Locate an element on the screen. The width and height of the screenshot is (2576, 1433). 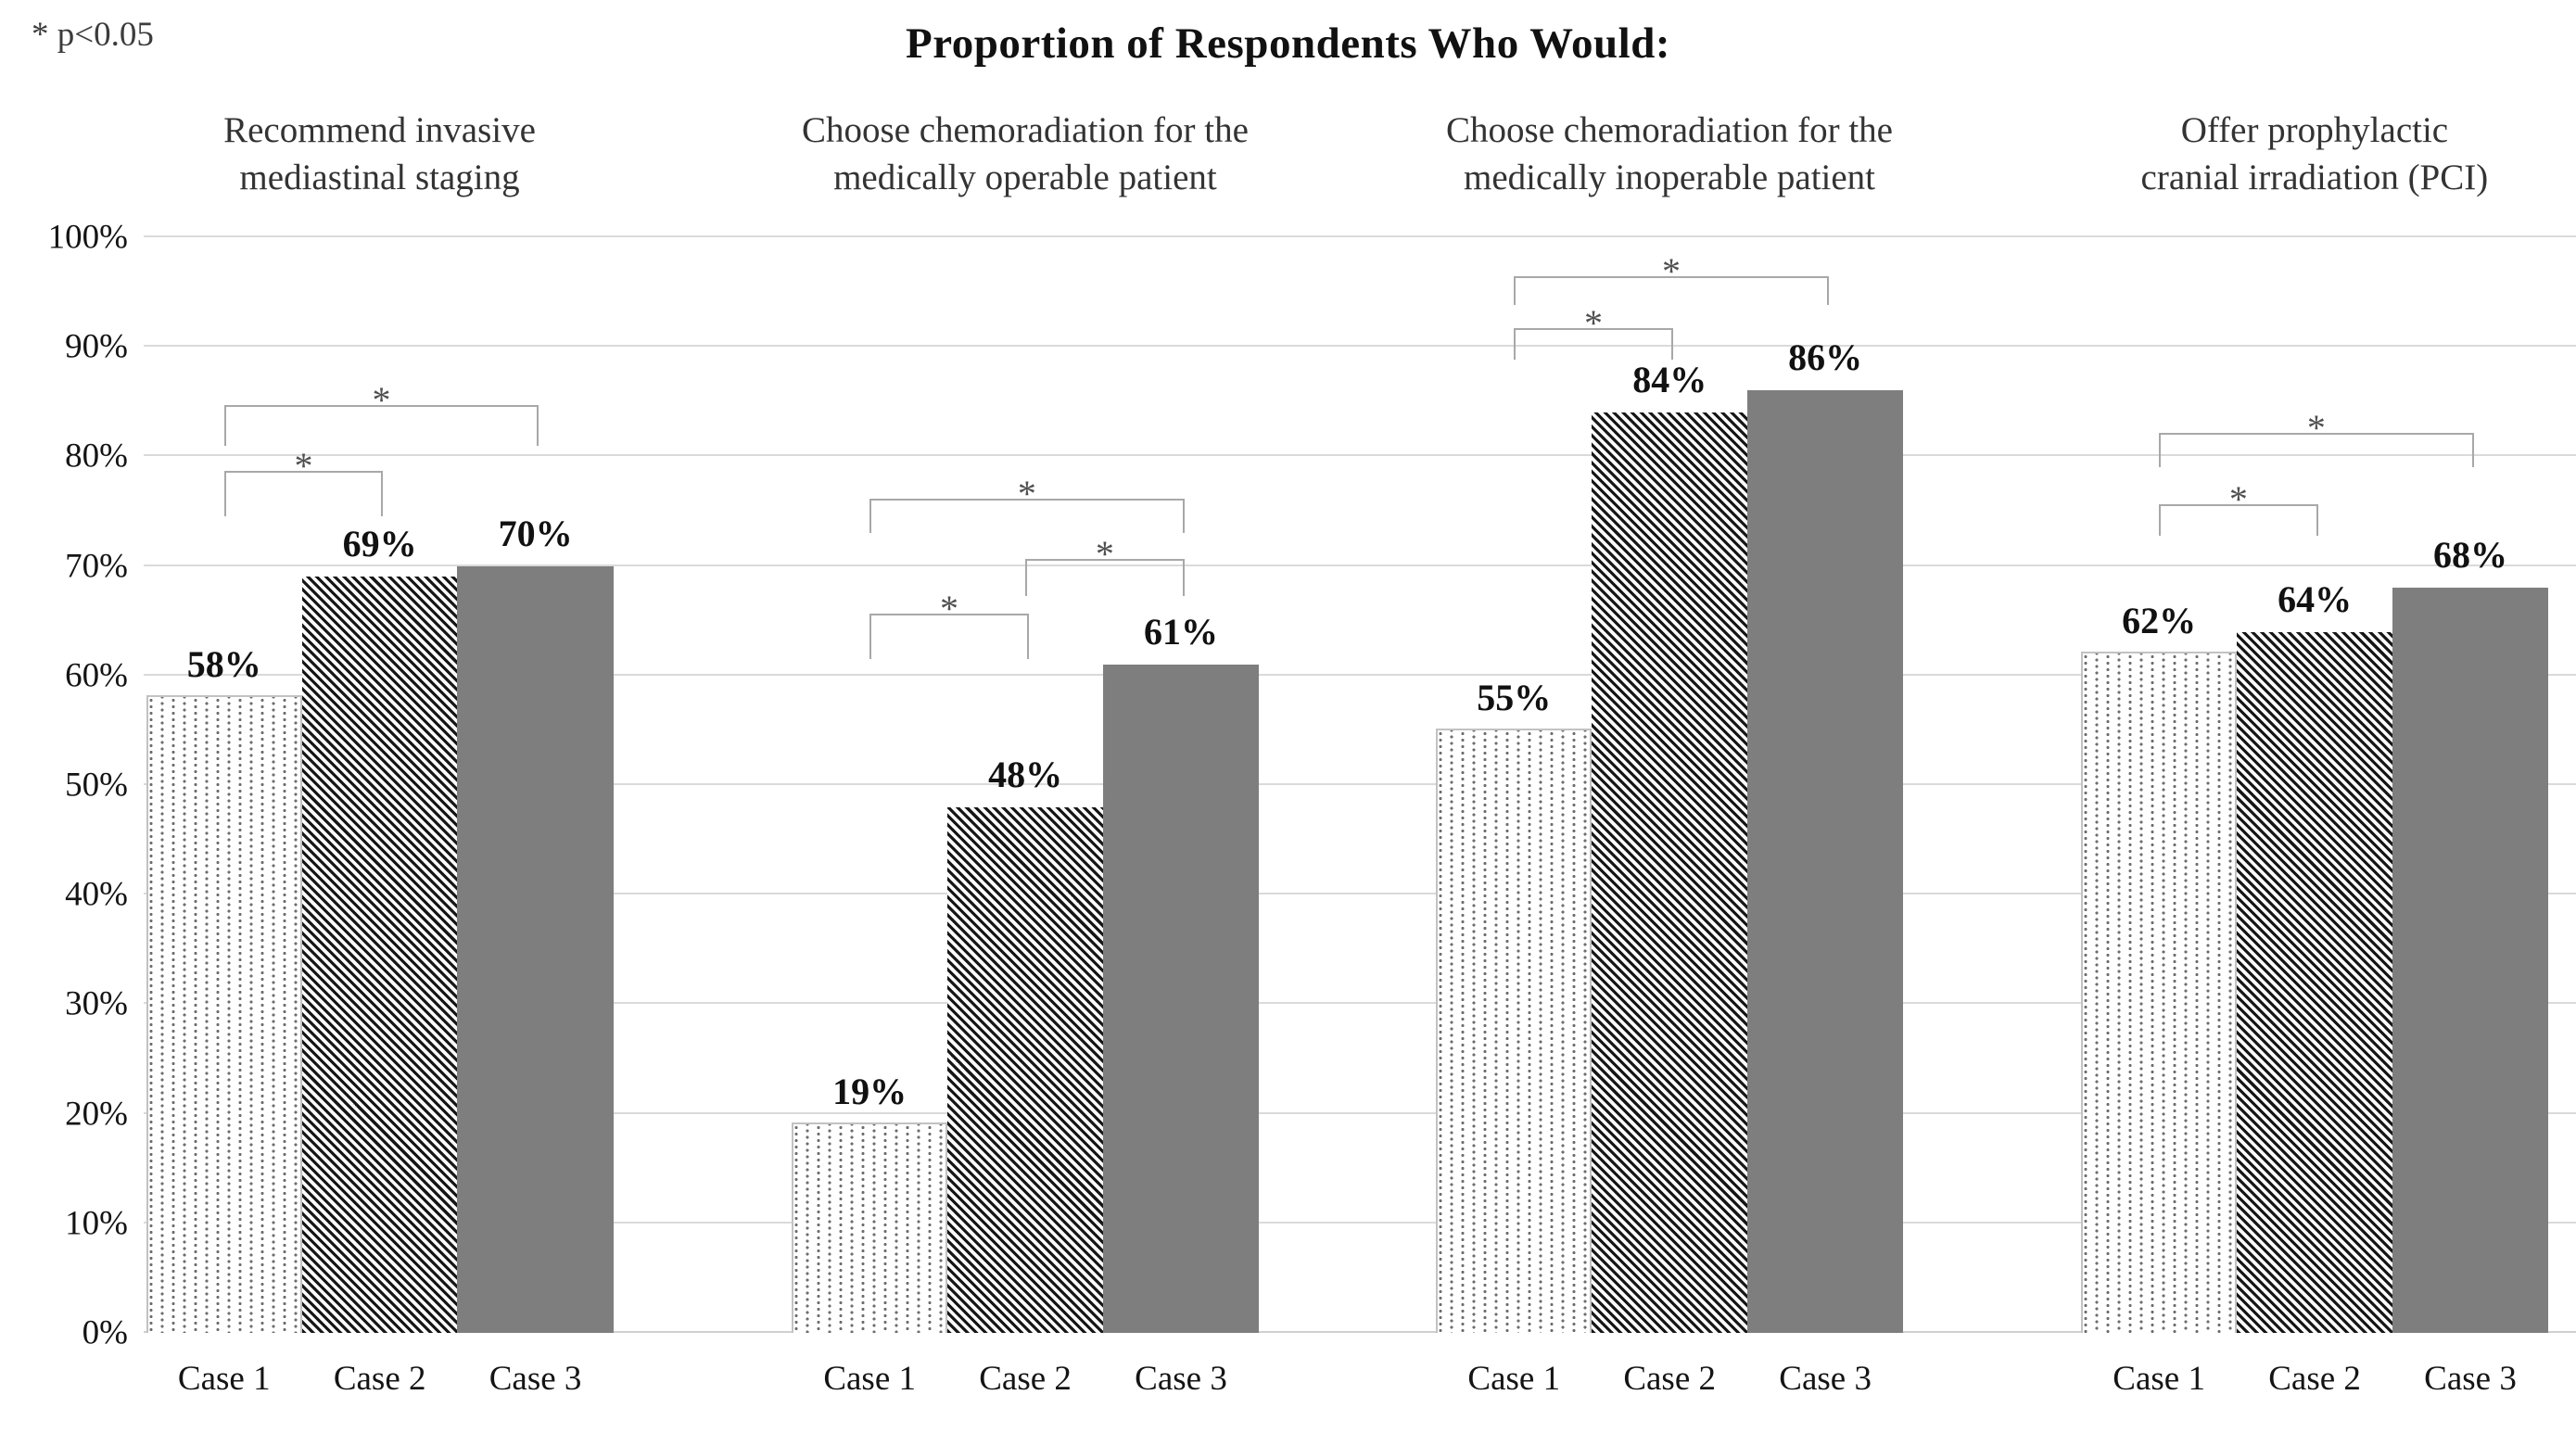
bar-group: 62% Case 1 64% Case 2 68% Case 3 * * is located at coordinates (2315, 818).